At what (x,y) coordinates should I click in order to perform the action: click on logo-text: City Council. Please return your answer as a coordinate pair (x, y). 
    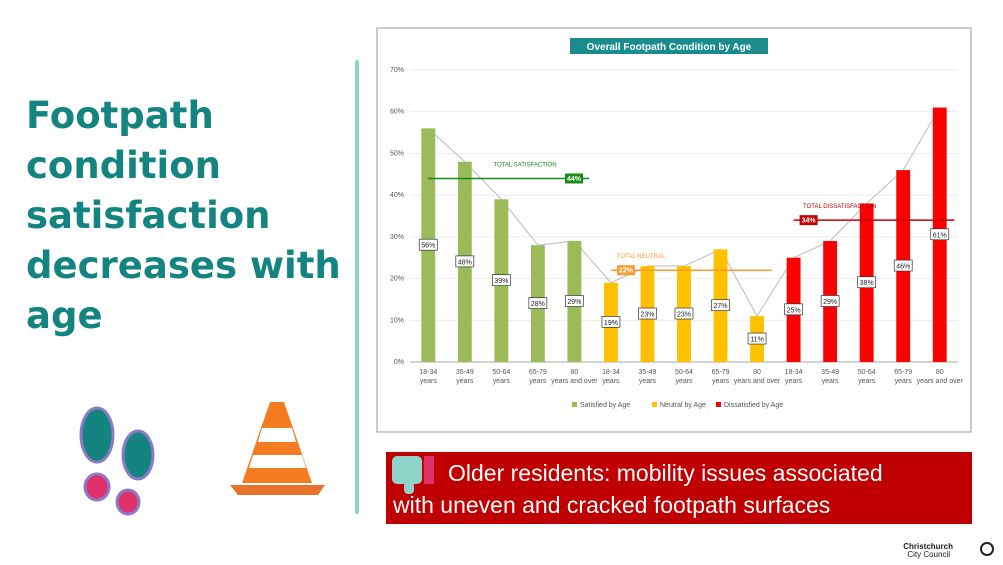
    Looking at the image, I should click on (928, 554).